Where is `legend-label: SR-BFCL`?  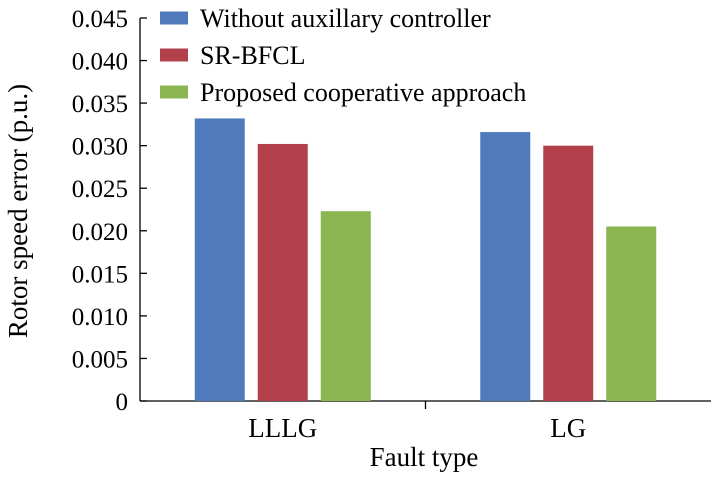
legend-label: SR-BFCL is located at coordinates (253, 55).